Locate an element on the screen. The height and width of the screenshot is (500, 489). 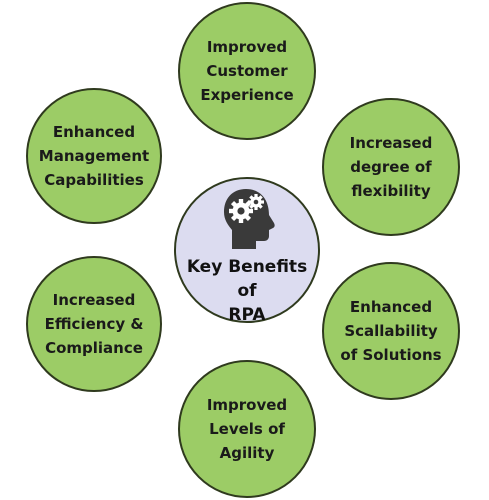
benefit-label: Enhanced Scallability of Solutions is located at coordinates (391, 331).